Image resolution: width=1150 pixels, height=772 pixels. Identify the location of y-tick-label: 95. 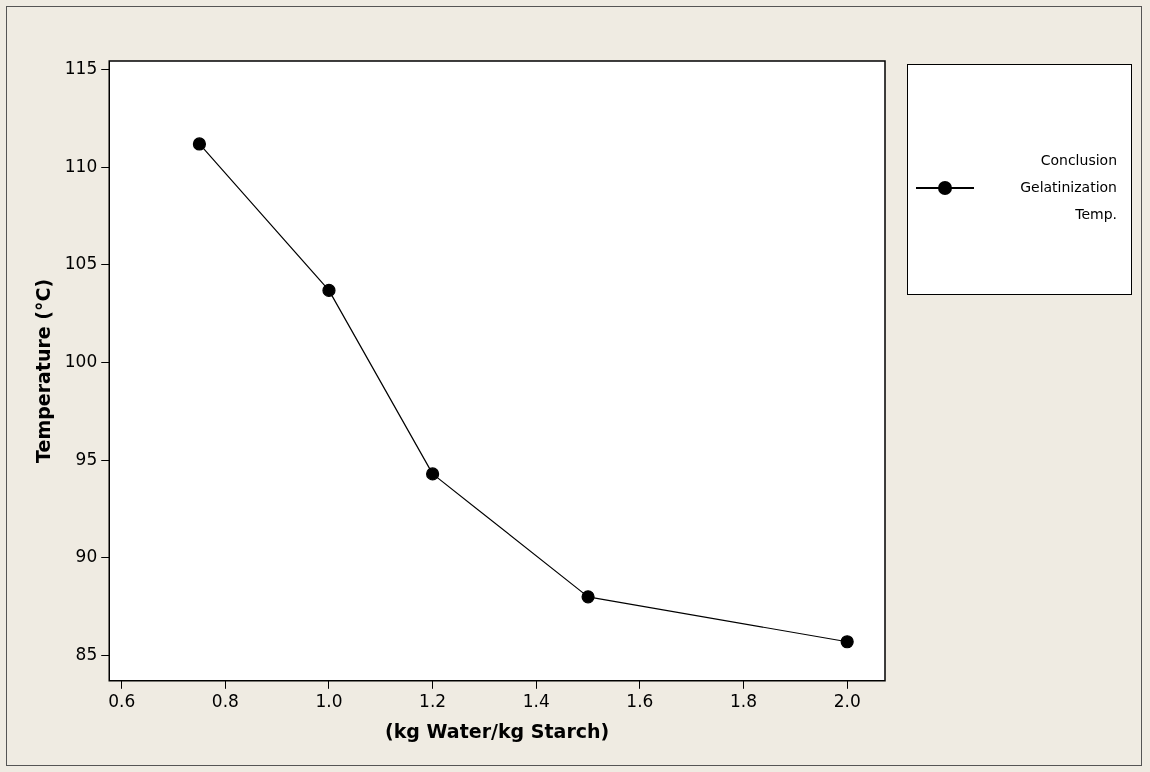
(86, 458).